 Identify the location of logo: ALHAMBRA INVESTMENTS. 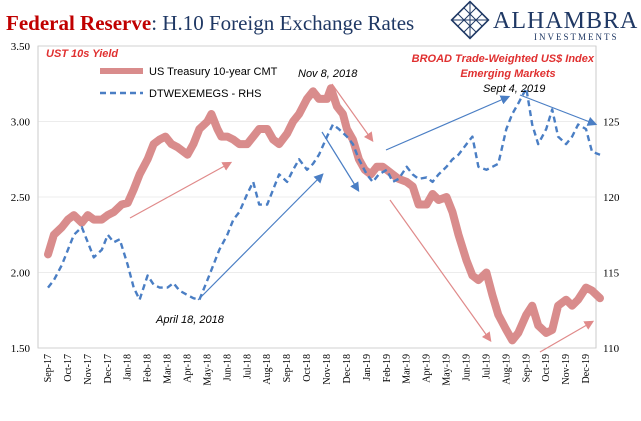
(544, 21).